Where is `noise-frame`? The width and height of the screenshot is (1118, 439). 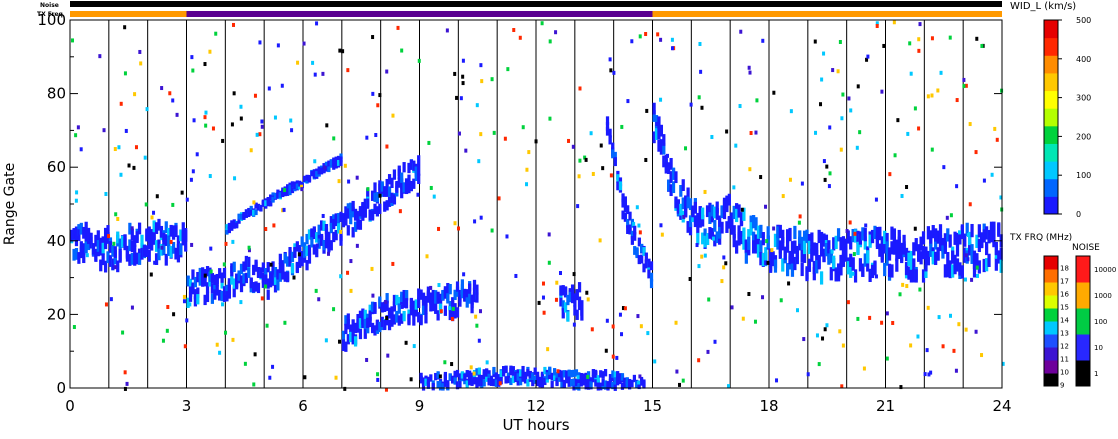 noise-frame is located at coordinates (1083, 321).